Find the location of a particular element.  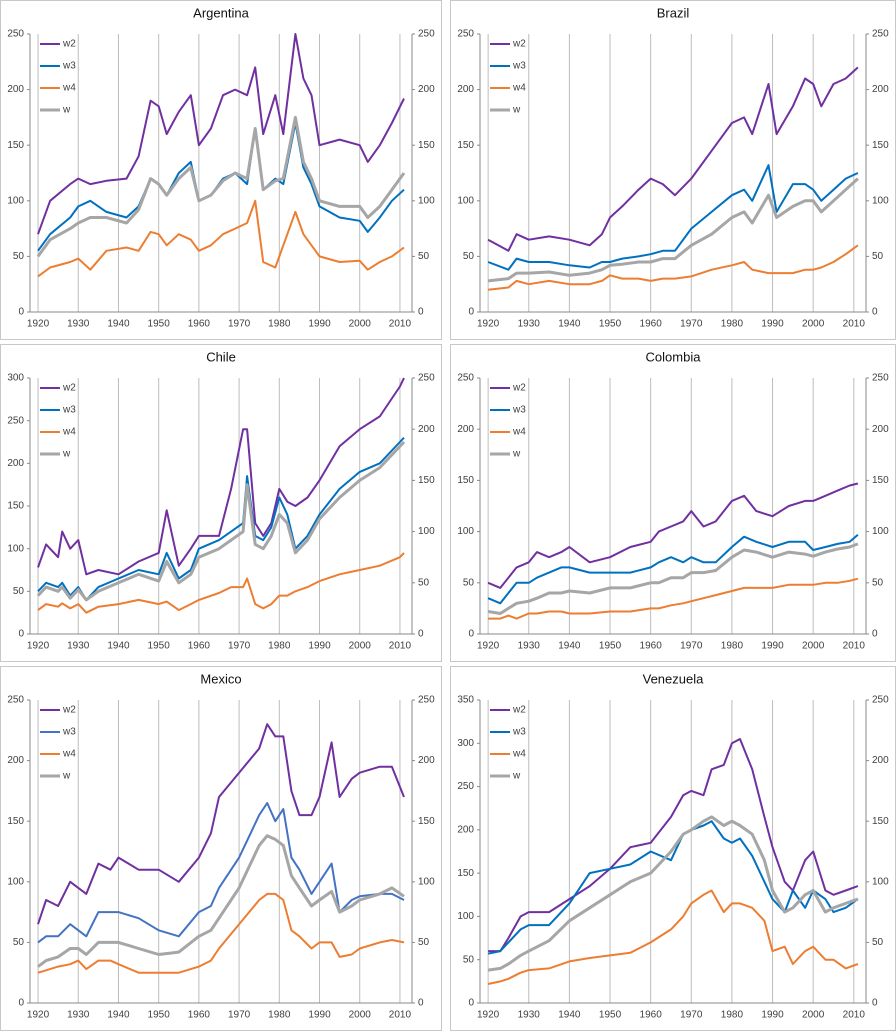

y-tick-label: 200 is located at coordinates (465, 89).